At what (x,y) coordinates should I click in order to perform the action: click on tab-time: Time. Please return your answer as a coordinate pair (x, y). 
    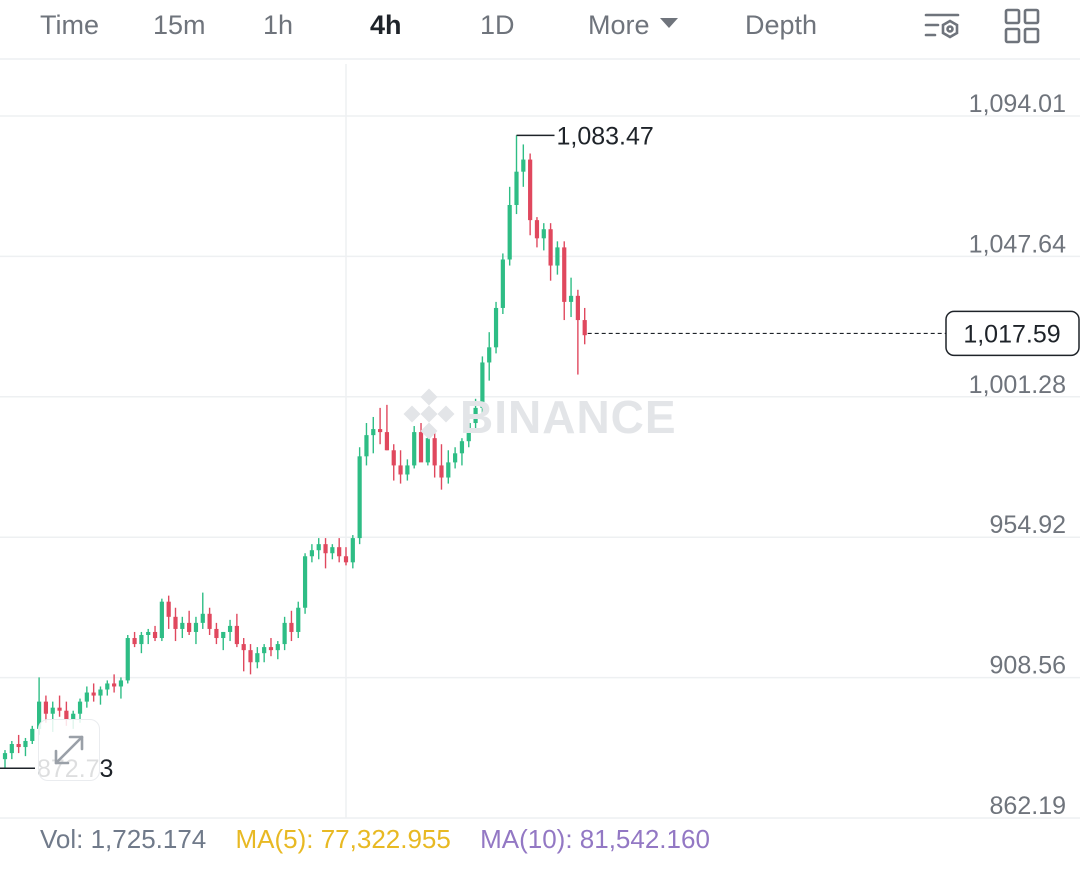
    Looking at the image, I should click on (69, 25).